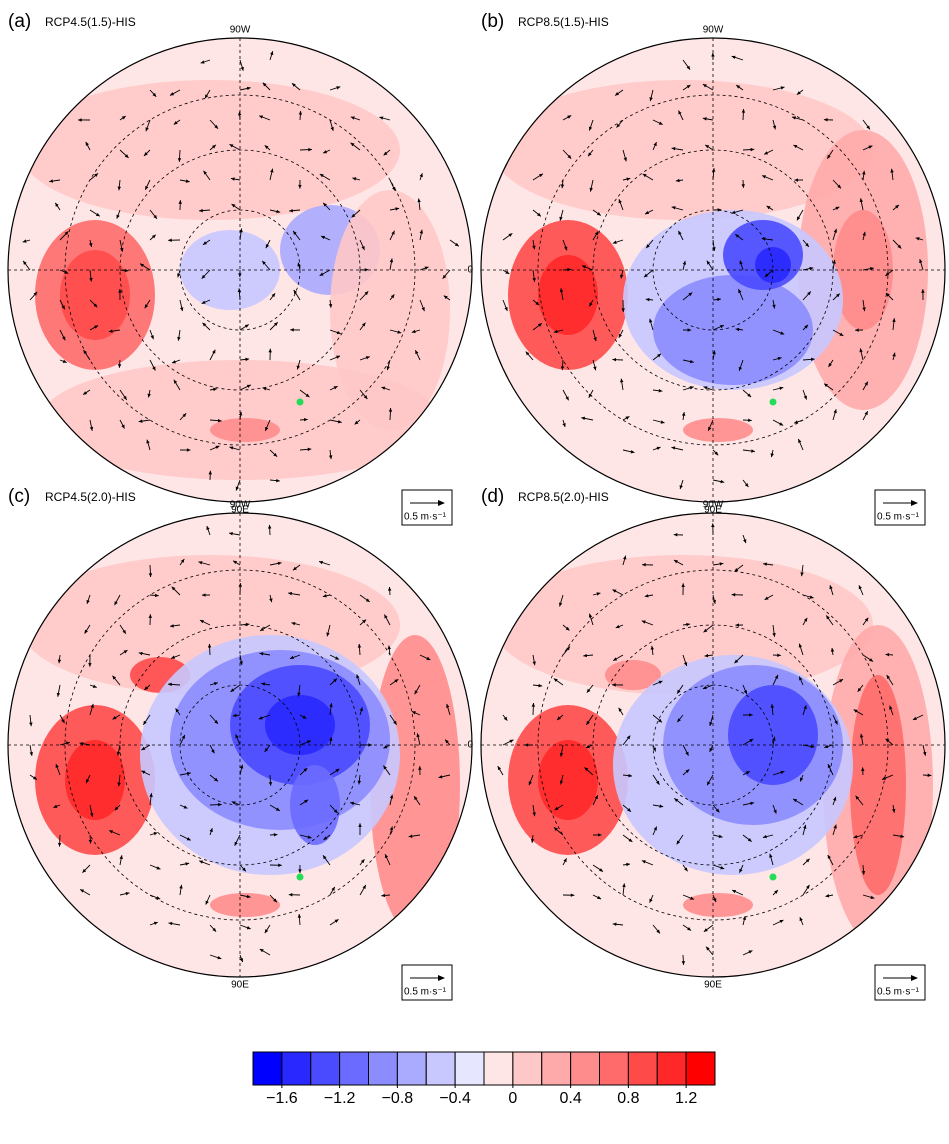  What do you see at coordinates (398, 1098) in the screenshot?
I see `colorbar-tick-label: −0.8` at bounding box center [398, 1098].